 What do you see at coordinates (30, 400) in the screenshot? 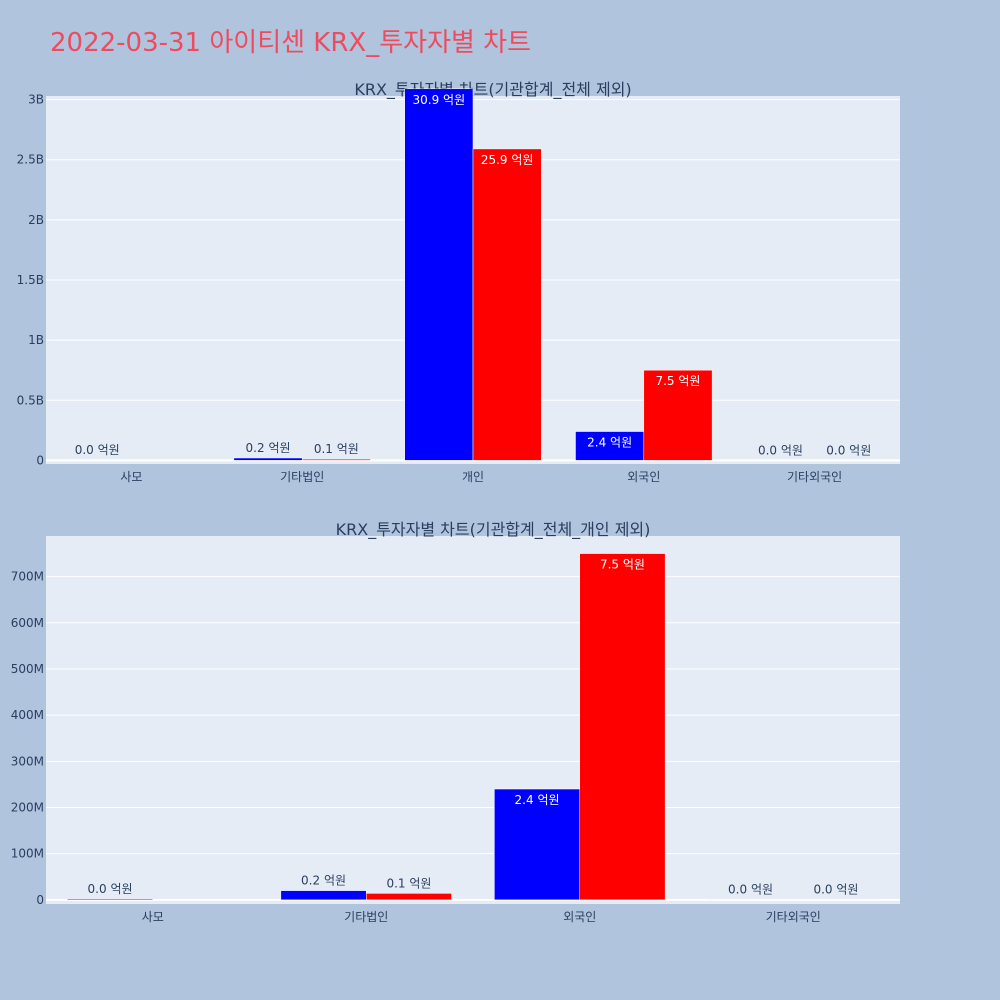
I see `y-tick-label: 0.5B` at bounding box center [30, 400].